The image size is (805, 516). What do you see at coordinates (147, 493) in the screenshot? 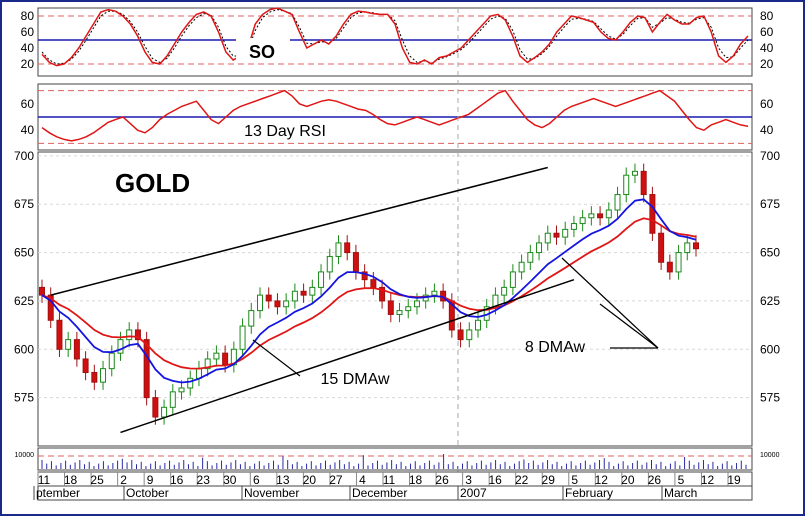
I see `xaxis-month-label: October` at bounding box center [147, 493].